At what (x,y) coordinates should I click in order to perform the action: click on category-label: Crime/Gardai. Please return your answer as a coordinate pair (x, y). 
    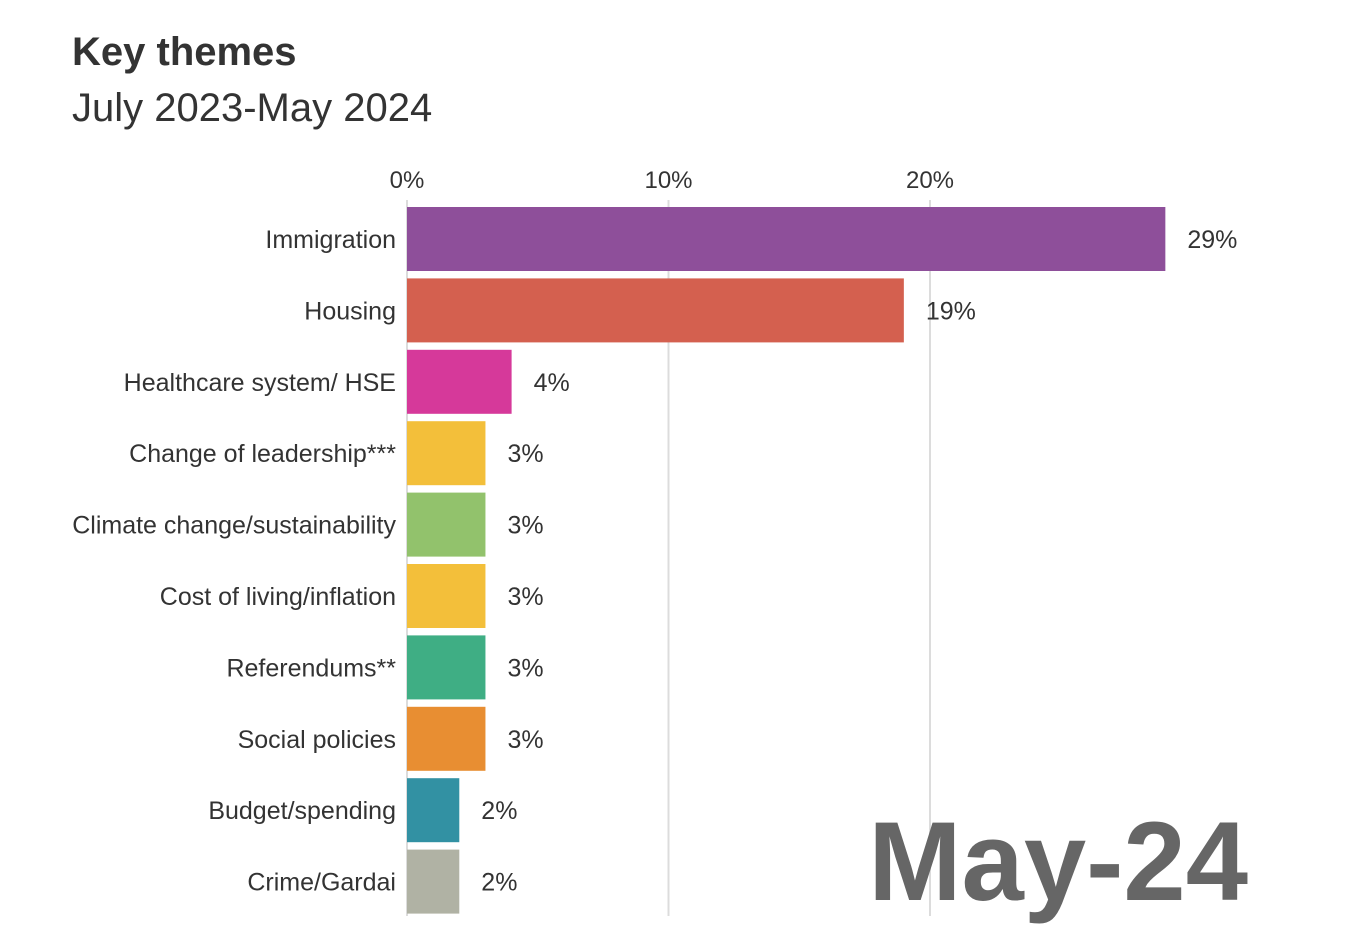
    Looking at the image, I should click on (321, 883).